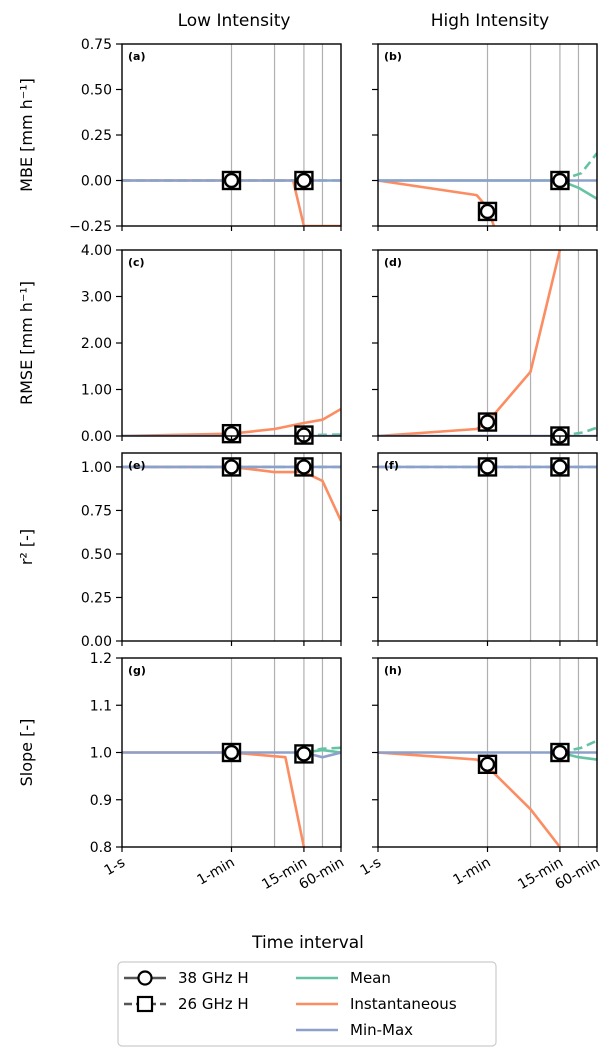 This screenshot has height=1048, width=608. What do you see at coordinates (307, 943) in the screenshot?
I see `x-axis-label: Time interval` at bounding box center [307, 943].